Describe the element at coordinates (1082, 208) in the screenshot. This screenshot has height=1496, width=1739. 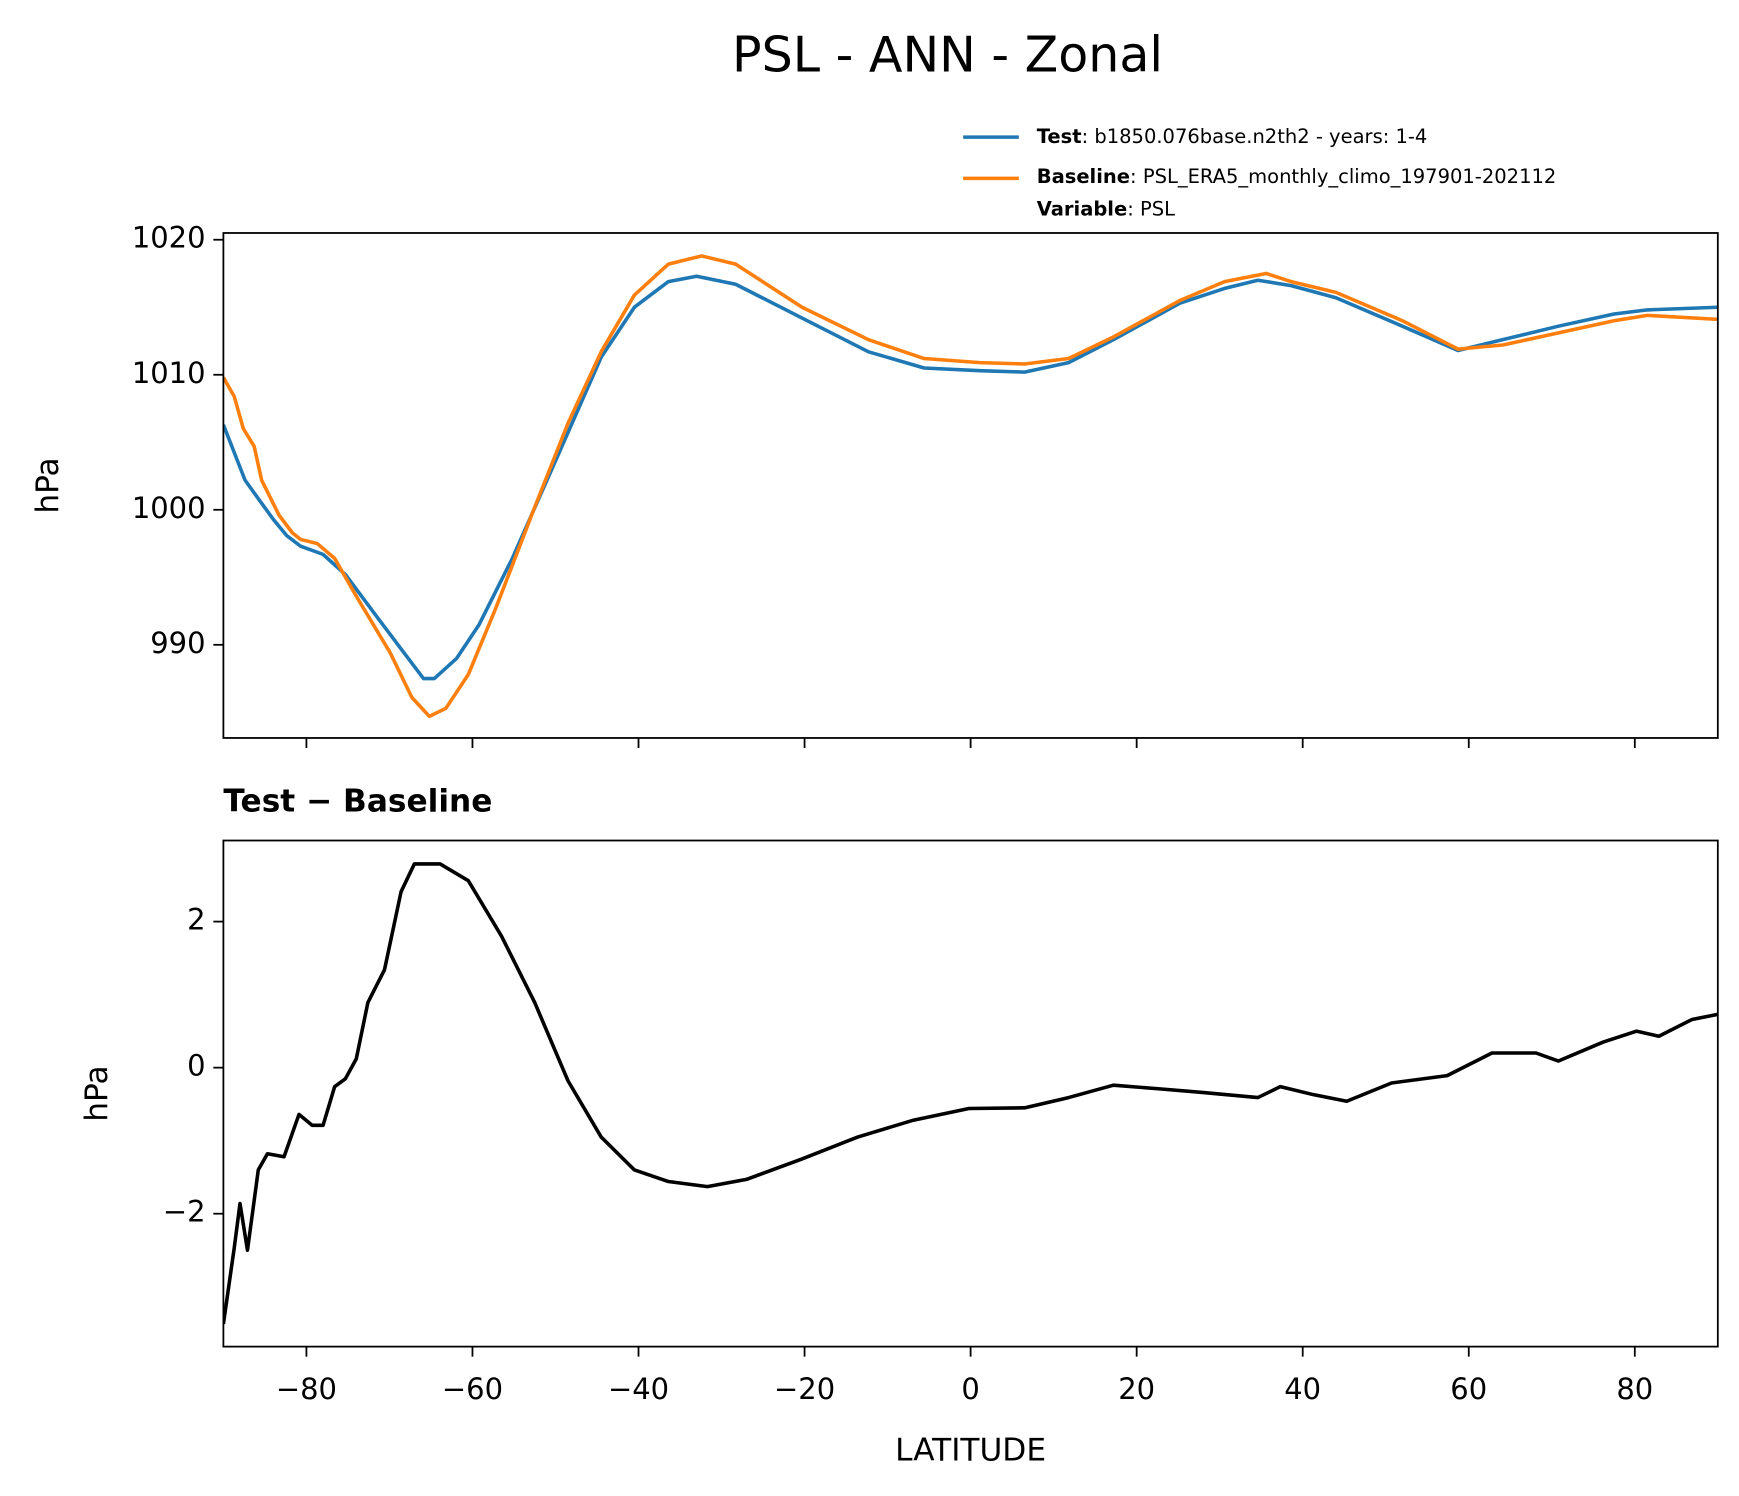
I see `legend-name: Variable` at that location.